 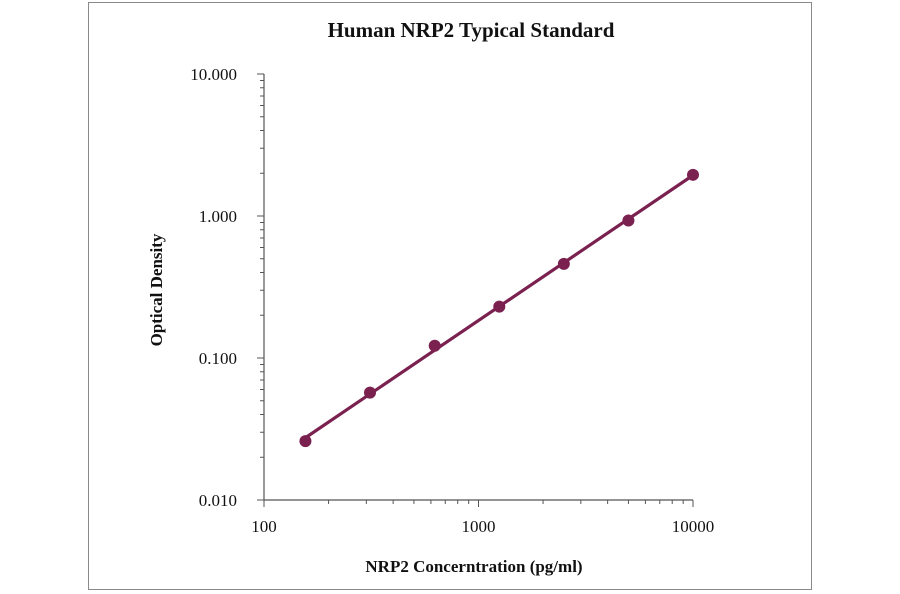 What do you see at coordinates (218, 216) in the screenshot?
I see `y-tick-label: 1.000` at bounding box center [218, 216].